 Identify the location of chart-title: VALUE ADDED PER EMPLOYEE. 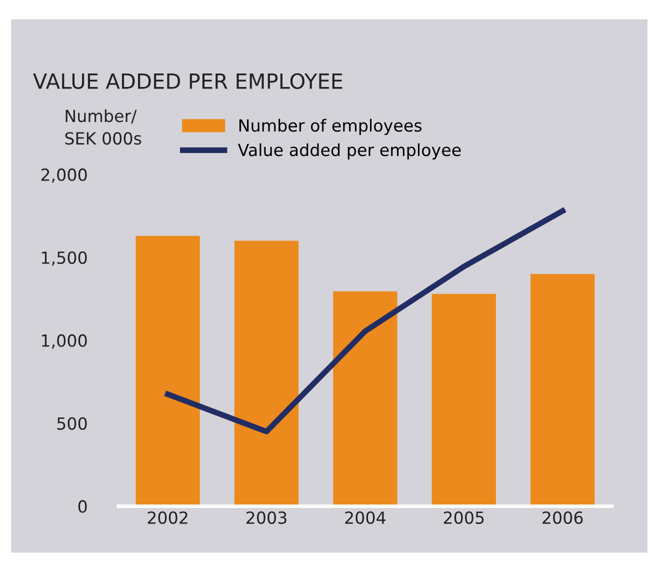
(187, 81).